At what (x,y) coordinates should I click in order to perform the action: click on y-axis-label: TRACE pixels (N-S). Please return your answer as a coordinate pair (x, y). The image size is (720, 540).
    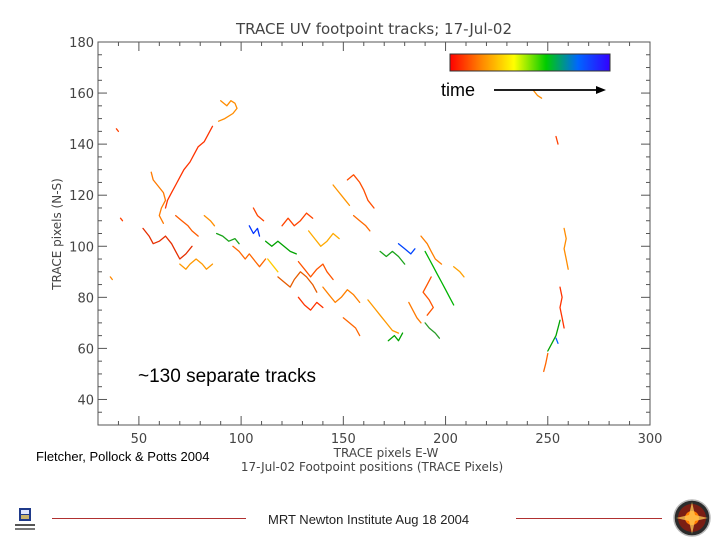
    Looking at the image, I should click on (57, 234).